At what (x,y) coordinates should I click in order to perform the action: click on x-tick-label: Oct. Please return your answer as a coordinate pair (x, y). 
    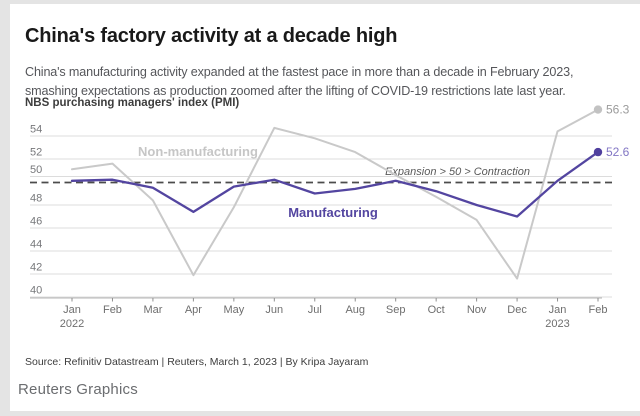
    Looking at the image, I should click on (436, 310).